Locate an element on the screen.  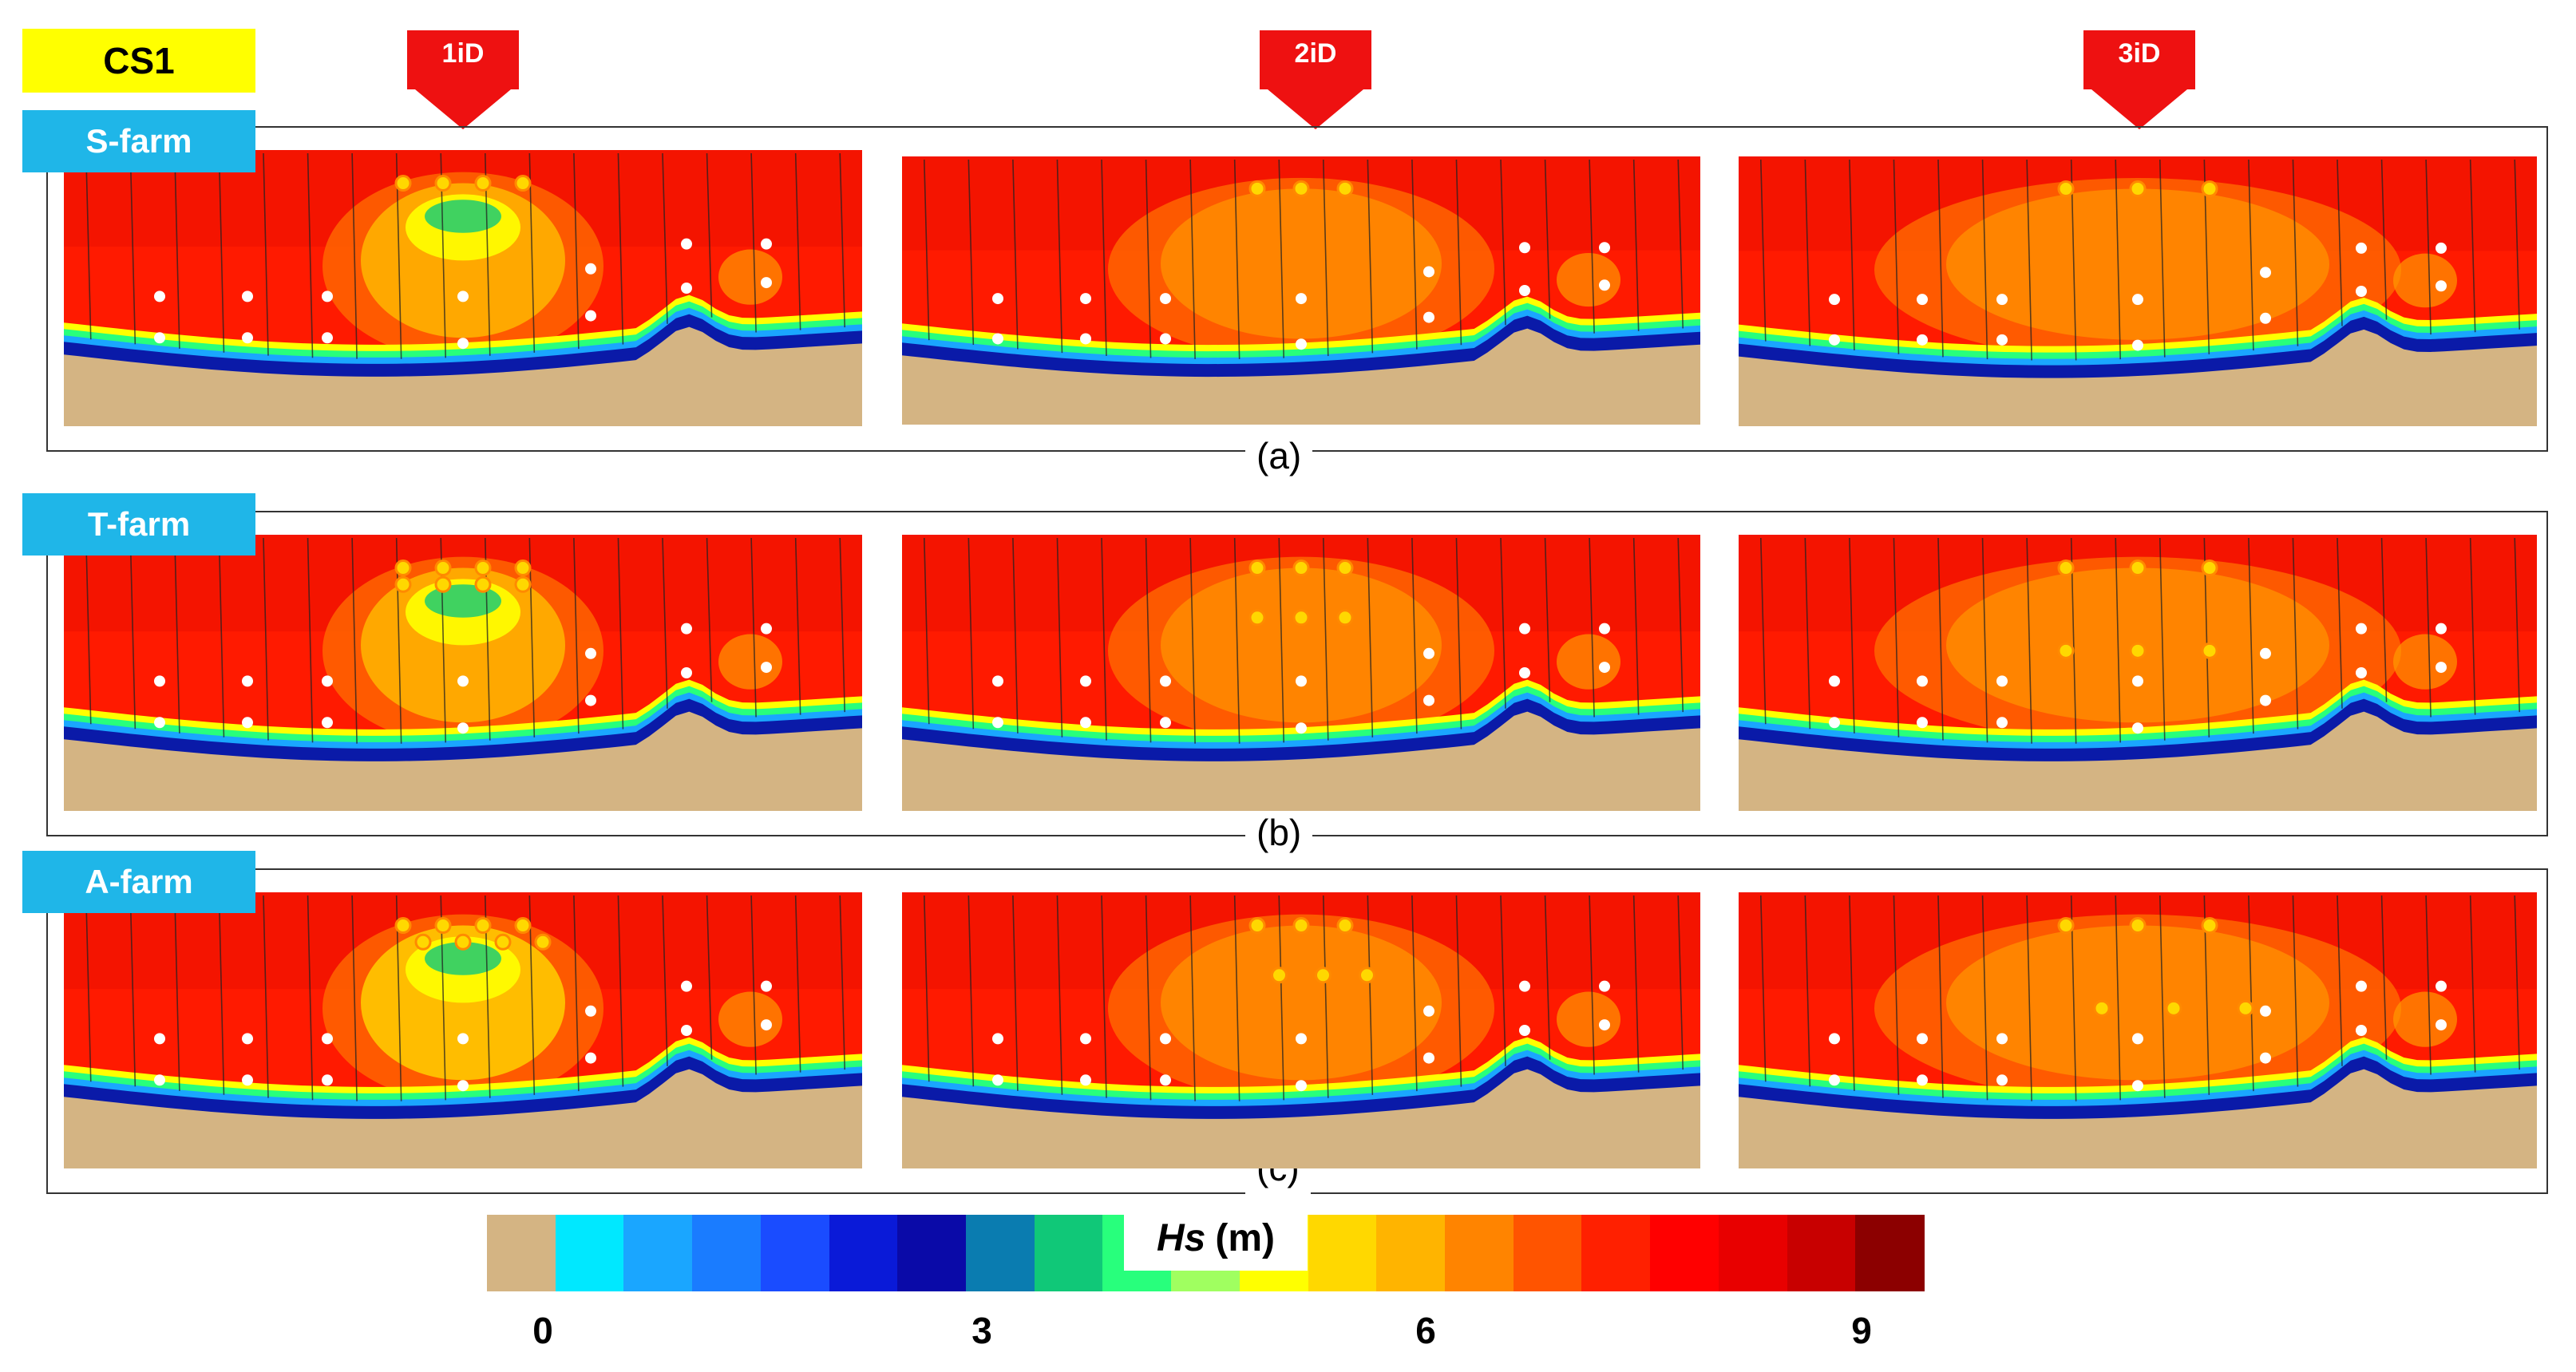
wake-shadow is located at coordinates (463, 959).